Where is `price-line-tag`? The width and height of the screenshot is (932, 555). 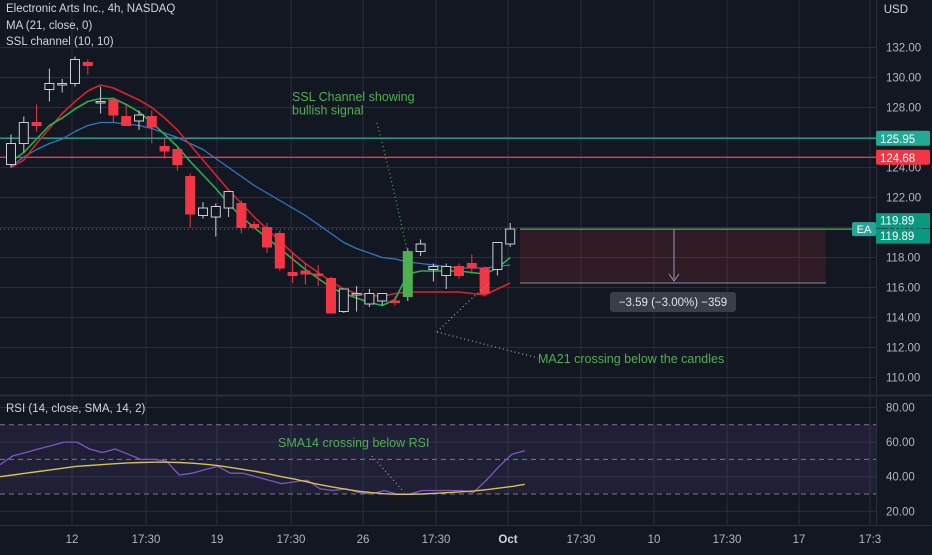 price-line-tag is located at coordinates (903, 138).